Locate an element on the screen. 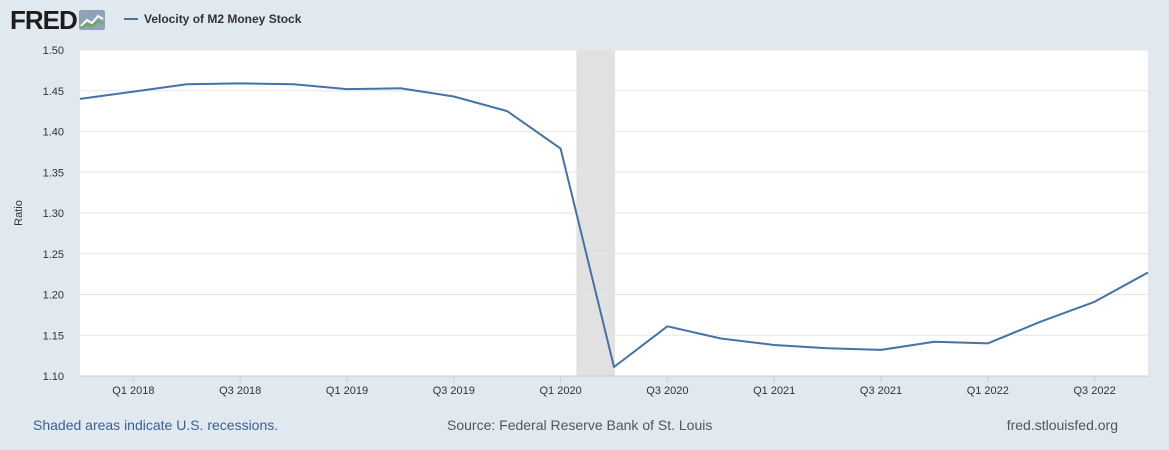 The width and height of the screenshot is (1169, 450). x-tick-label: Q1 2020 is located at coordinates (560, 391).